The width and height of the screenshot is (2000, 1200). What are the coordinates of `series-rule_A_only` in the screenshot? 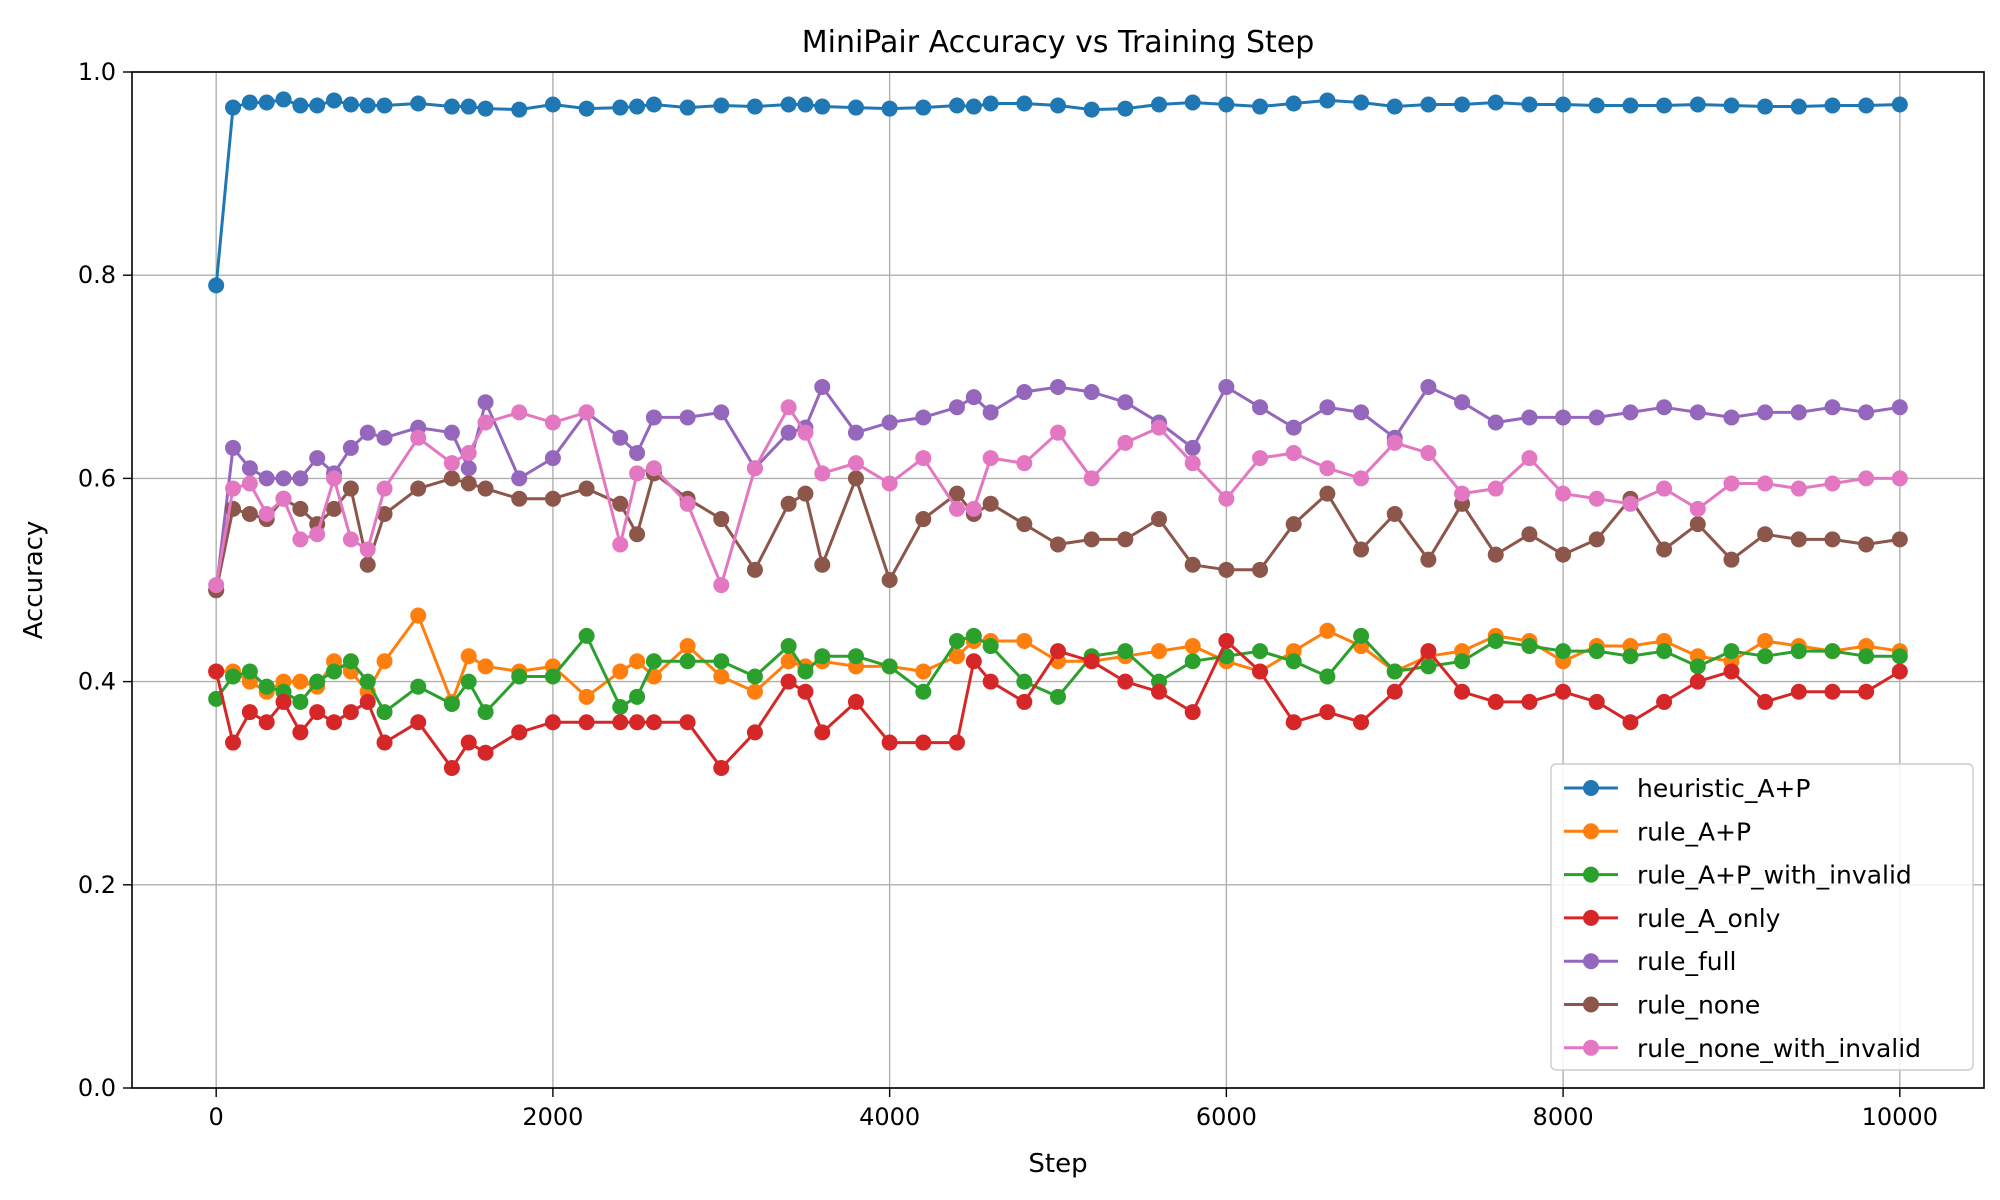 It's located at (1058, 704).